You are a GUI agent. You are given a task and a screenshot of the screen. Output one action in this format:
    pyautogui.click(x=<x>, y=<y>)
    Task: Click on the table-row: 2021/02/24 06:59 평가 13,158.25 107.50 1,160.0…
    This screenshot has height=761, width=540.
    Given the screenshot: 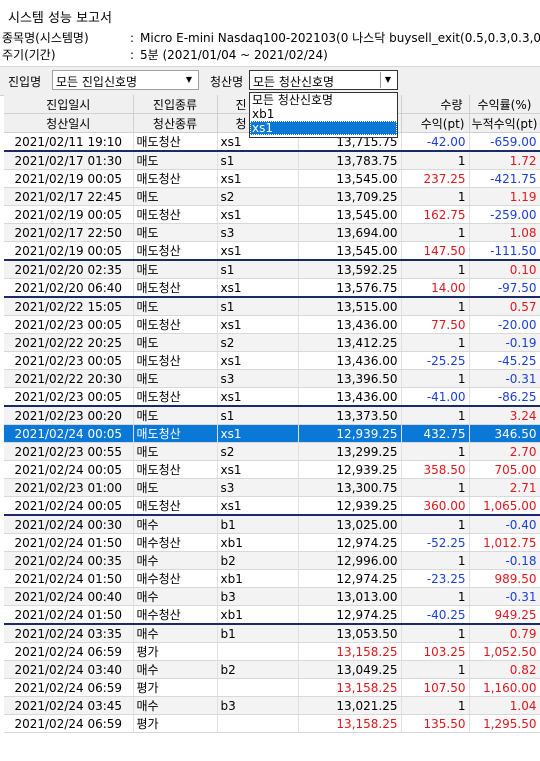 What is the action you would take?
    pyautogui.click(x=272, y=687)
    